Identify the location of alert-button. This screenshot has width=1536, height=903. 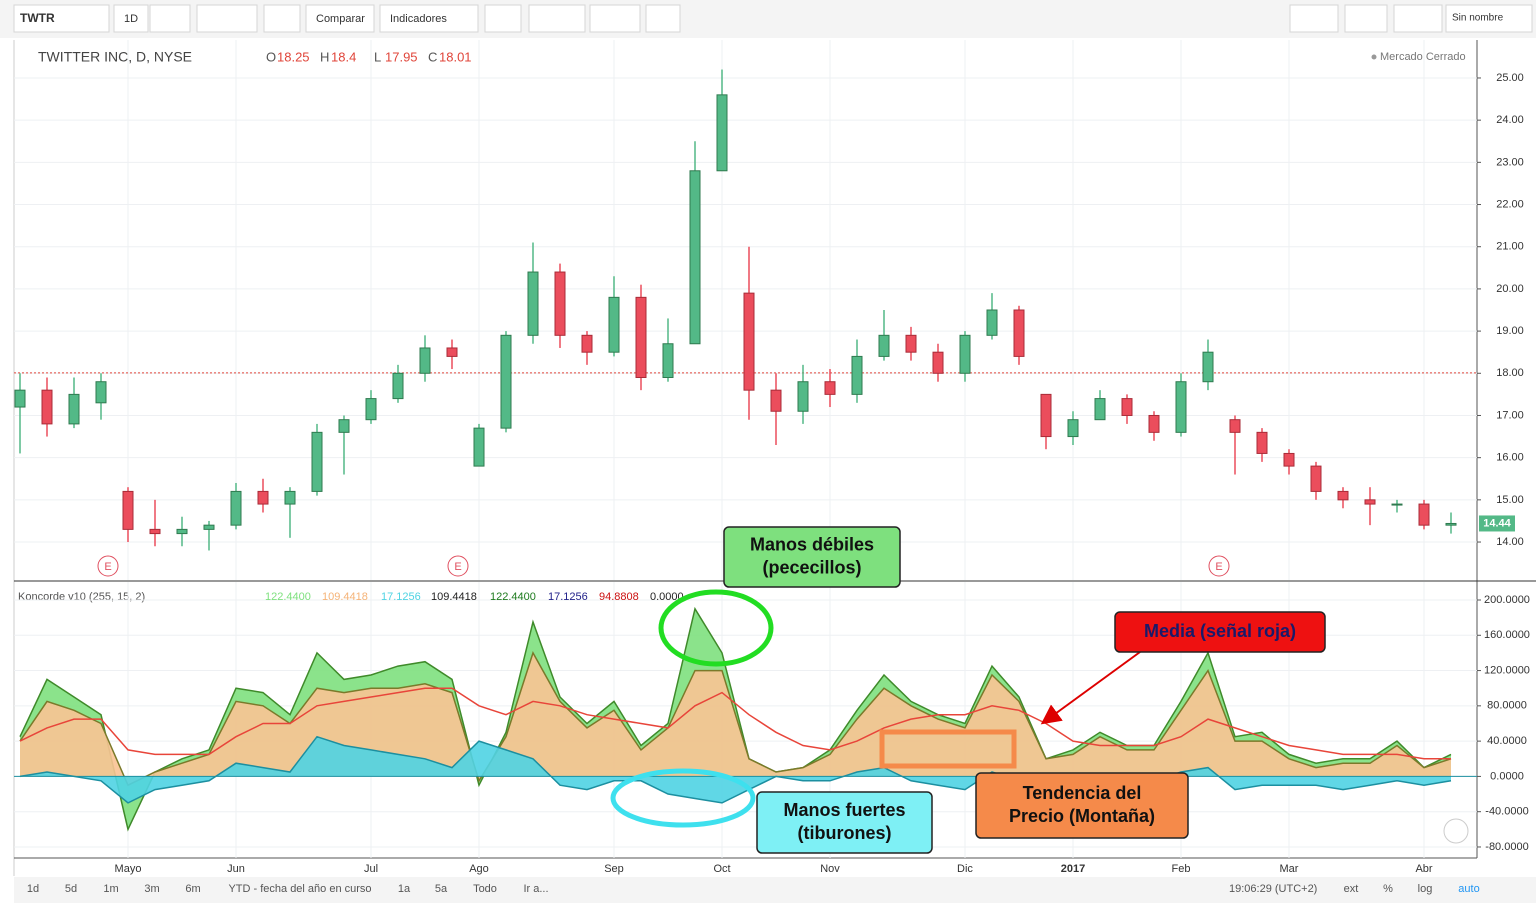
(503, 18).